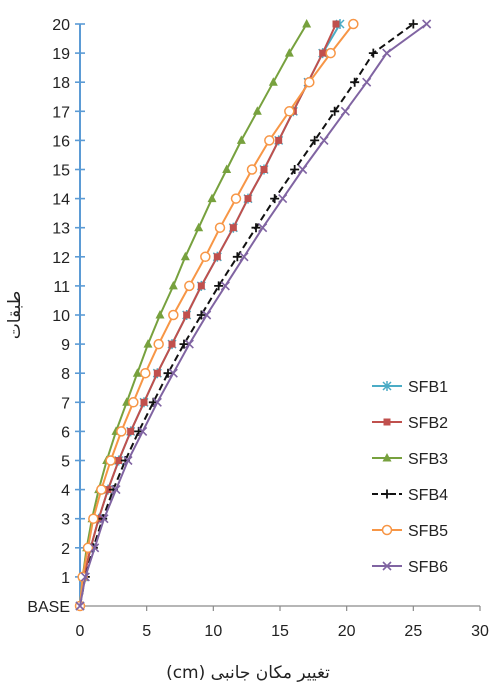 The height and width of the screenshot is (688, 490). I want to click on y-tick-label: 10, so click(61, 316).